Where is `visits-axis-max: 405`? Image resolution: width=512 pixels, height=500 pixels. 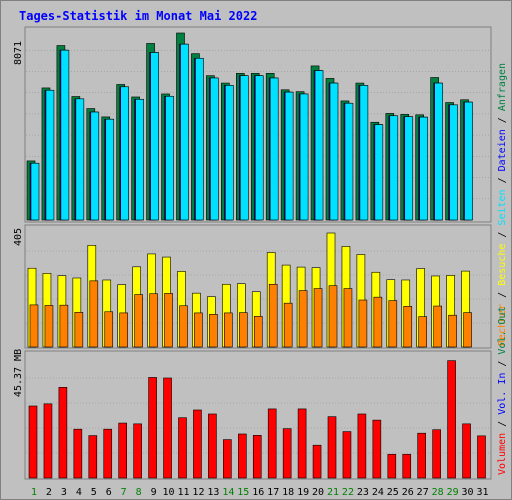 visits-axis-max: 405 is located at coordinates (18, 237).